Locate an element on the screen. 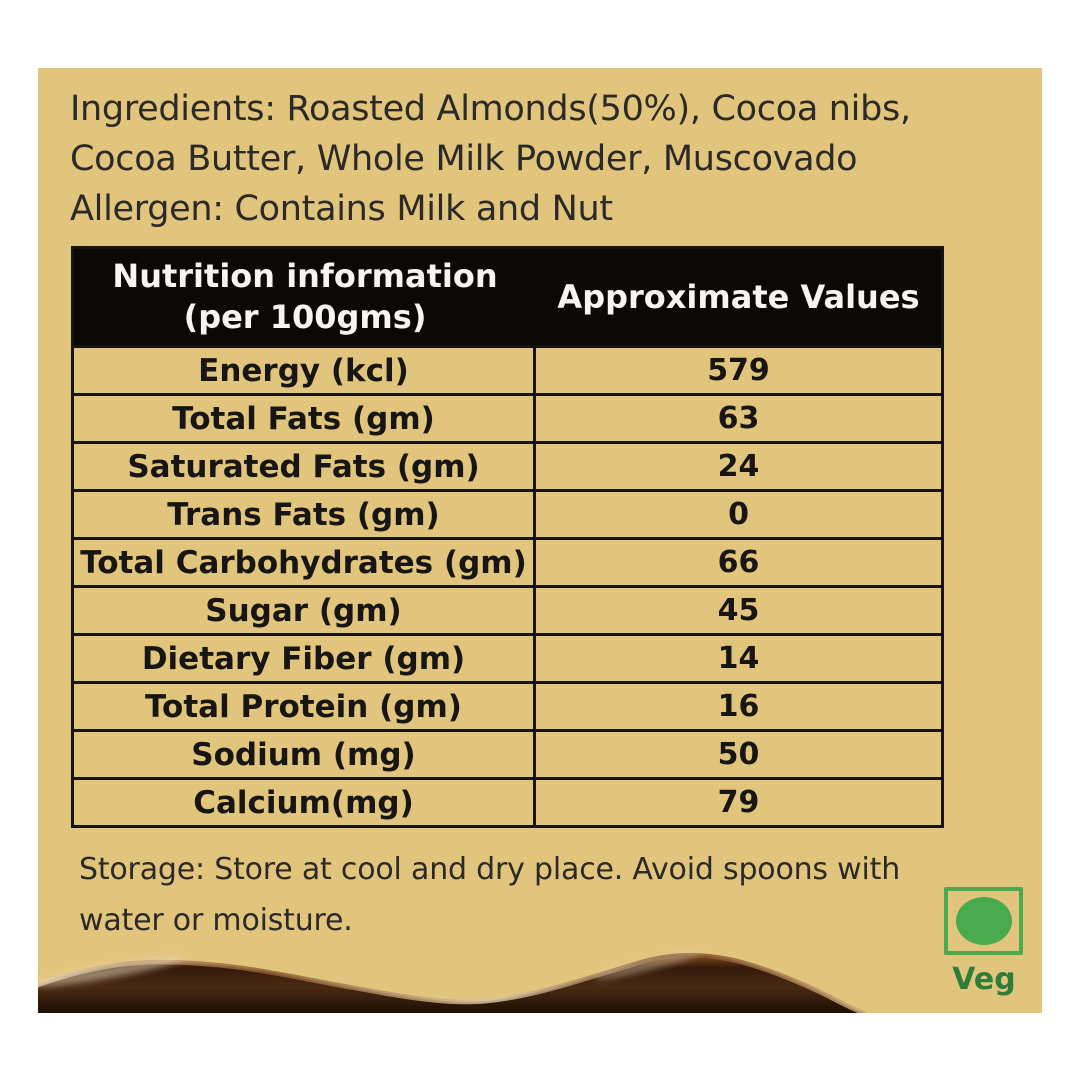 The height and width of the screenshot is (1080, 1080). veg-mark: Veg is located at coordinates (984, 942).